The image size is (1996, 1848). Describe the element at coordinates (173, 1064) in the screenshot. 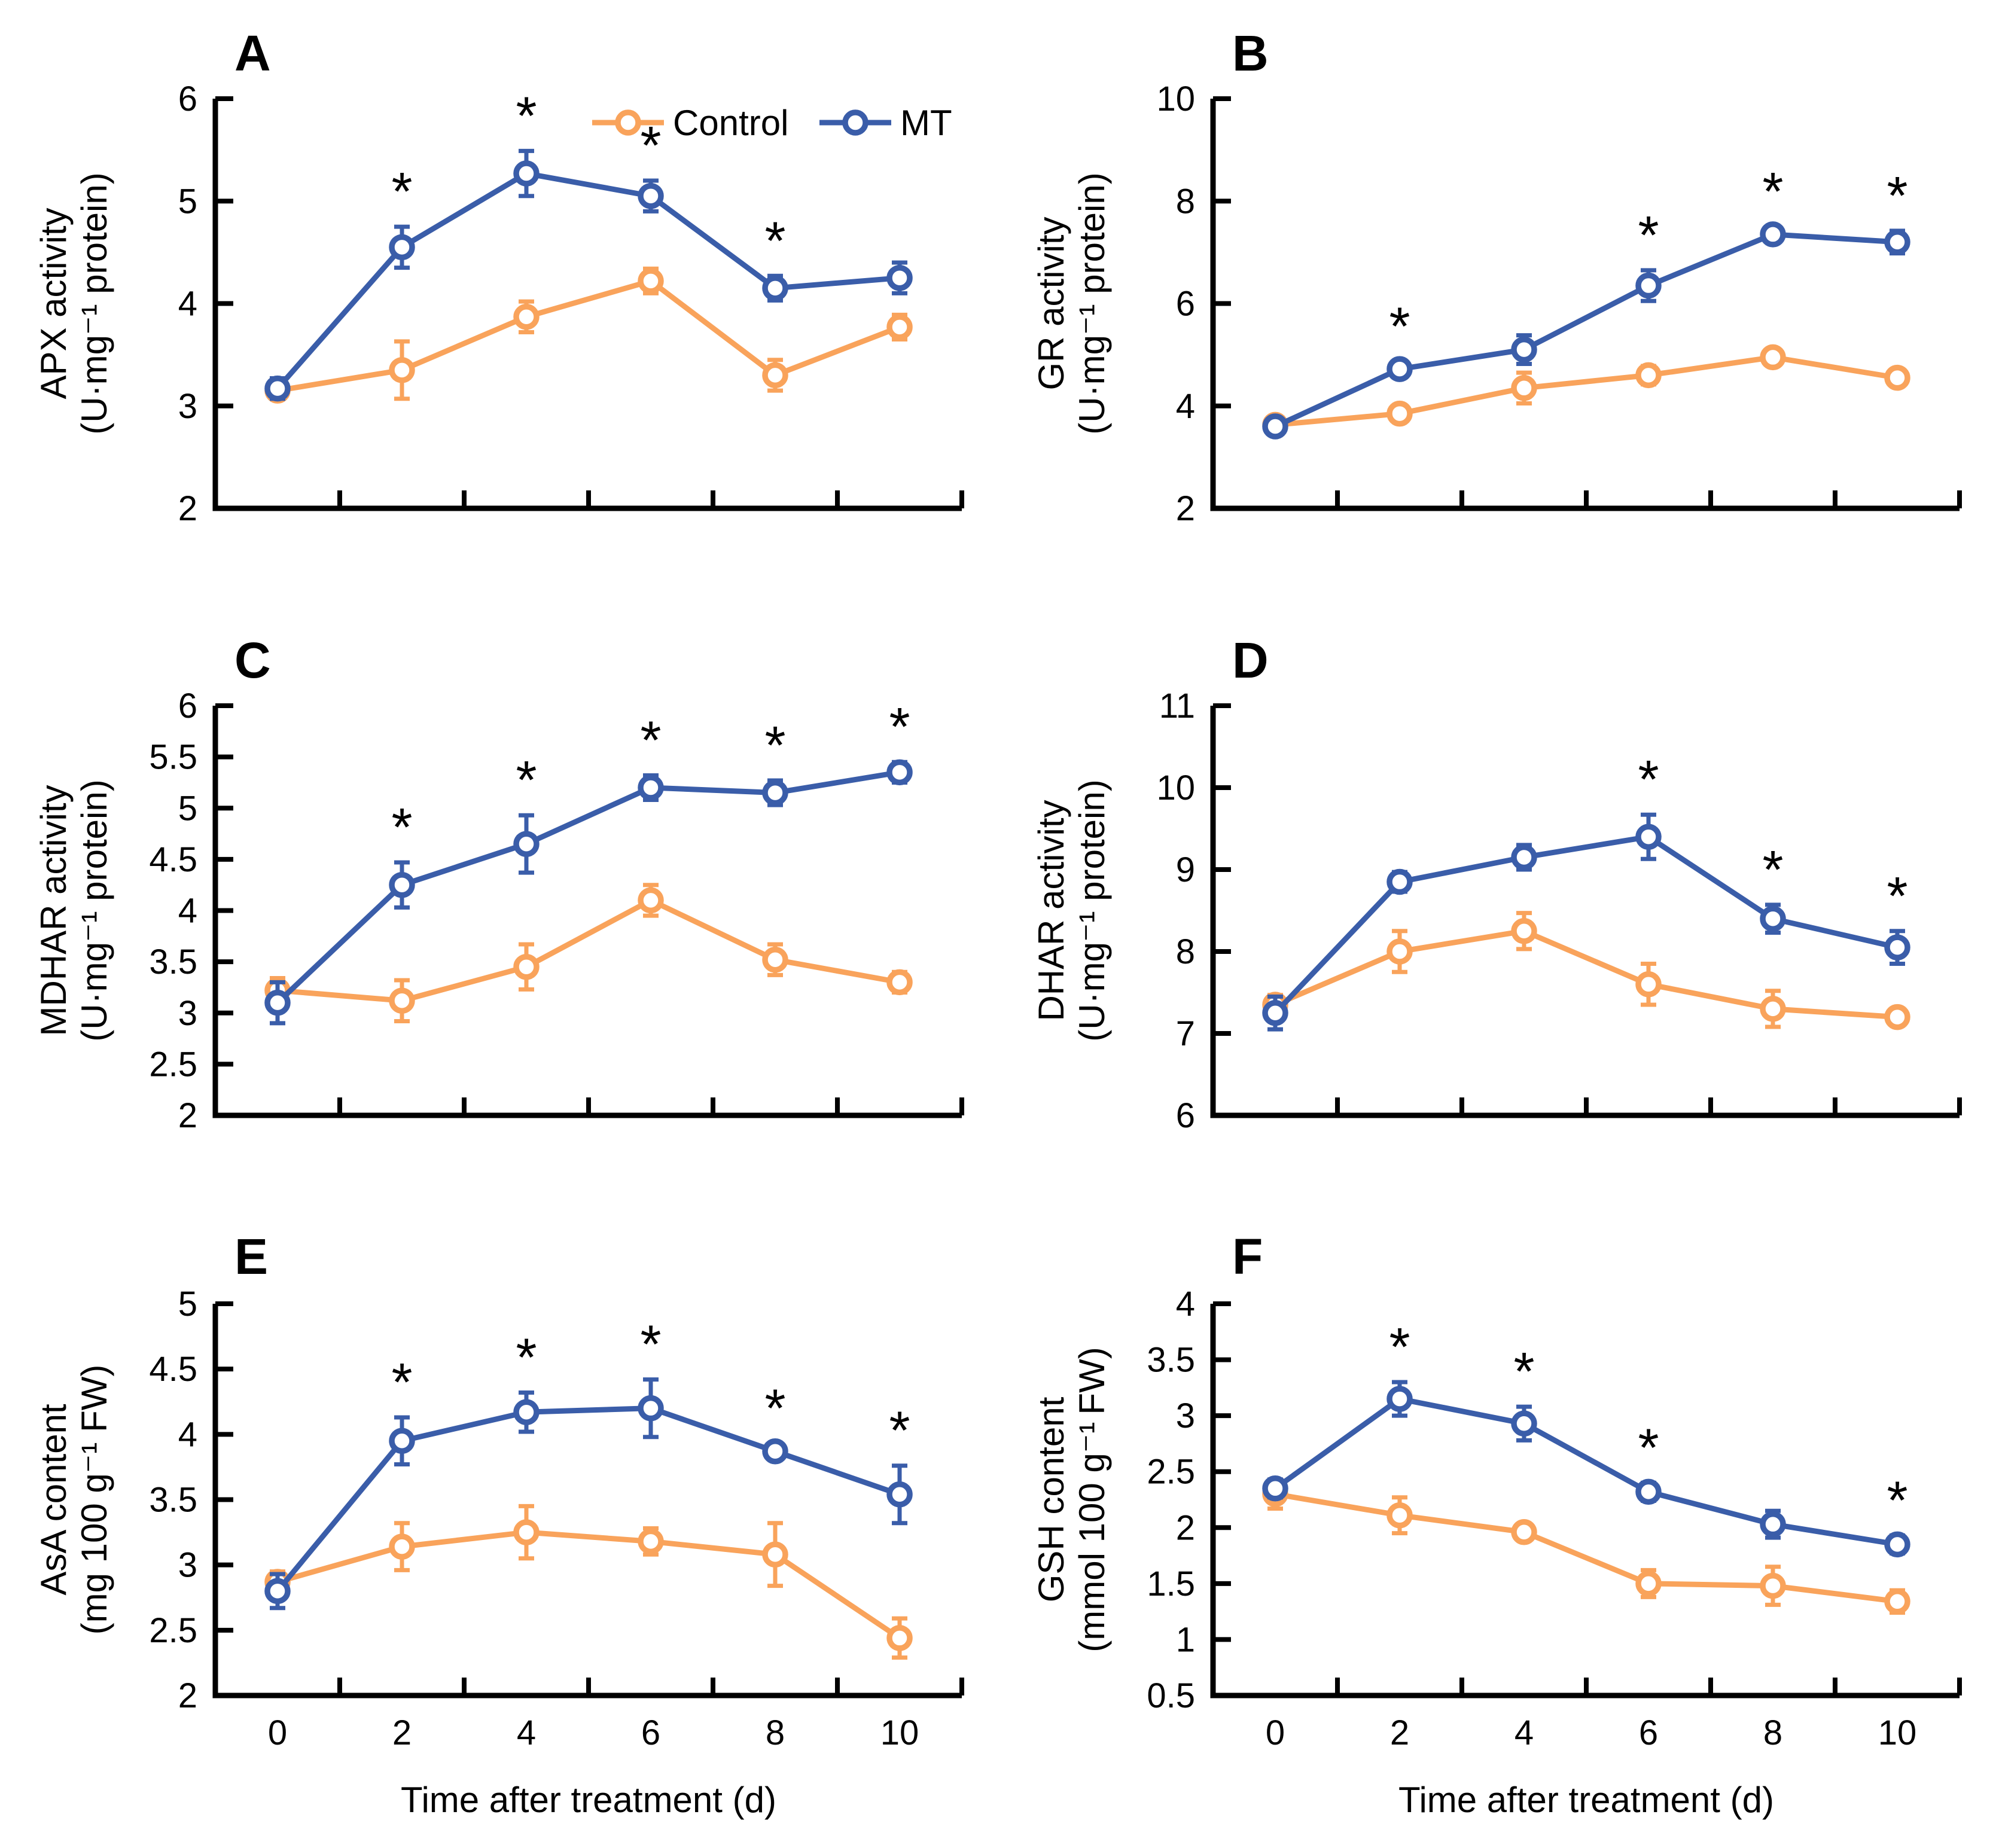

I see `y-tick-label: 2.5` at that location.